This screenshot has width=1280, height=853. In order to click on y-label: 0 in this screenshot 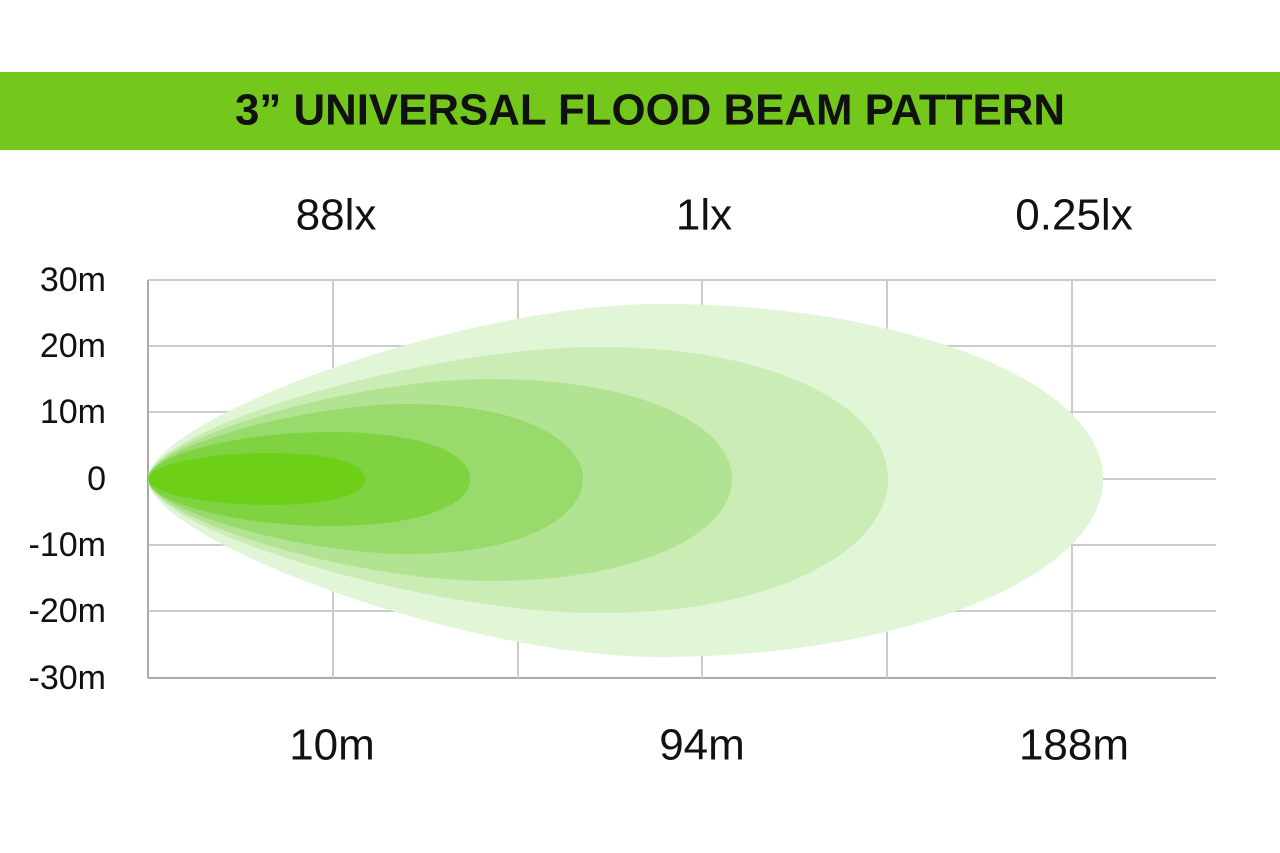, I will do `click(96, 479)`.